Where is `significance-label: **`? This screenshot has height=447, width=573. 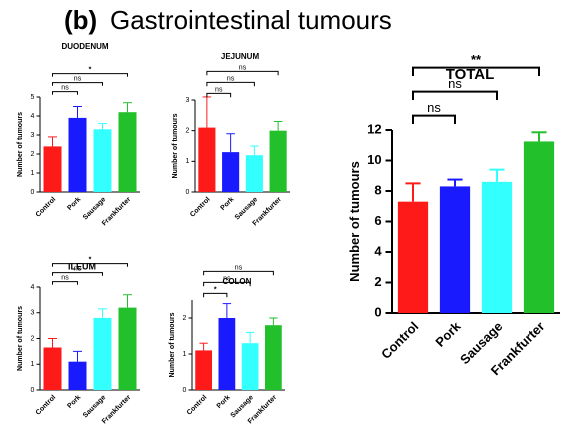
significance-label: ** is located at coordinates (476, 59).